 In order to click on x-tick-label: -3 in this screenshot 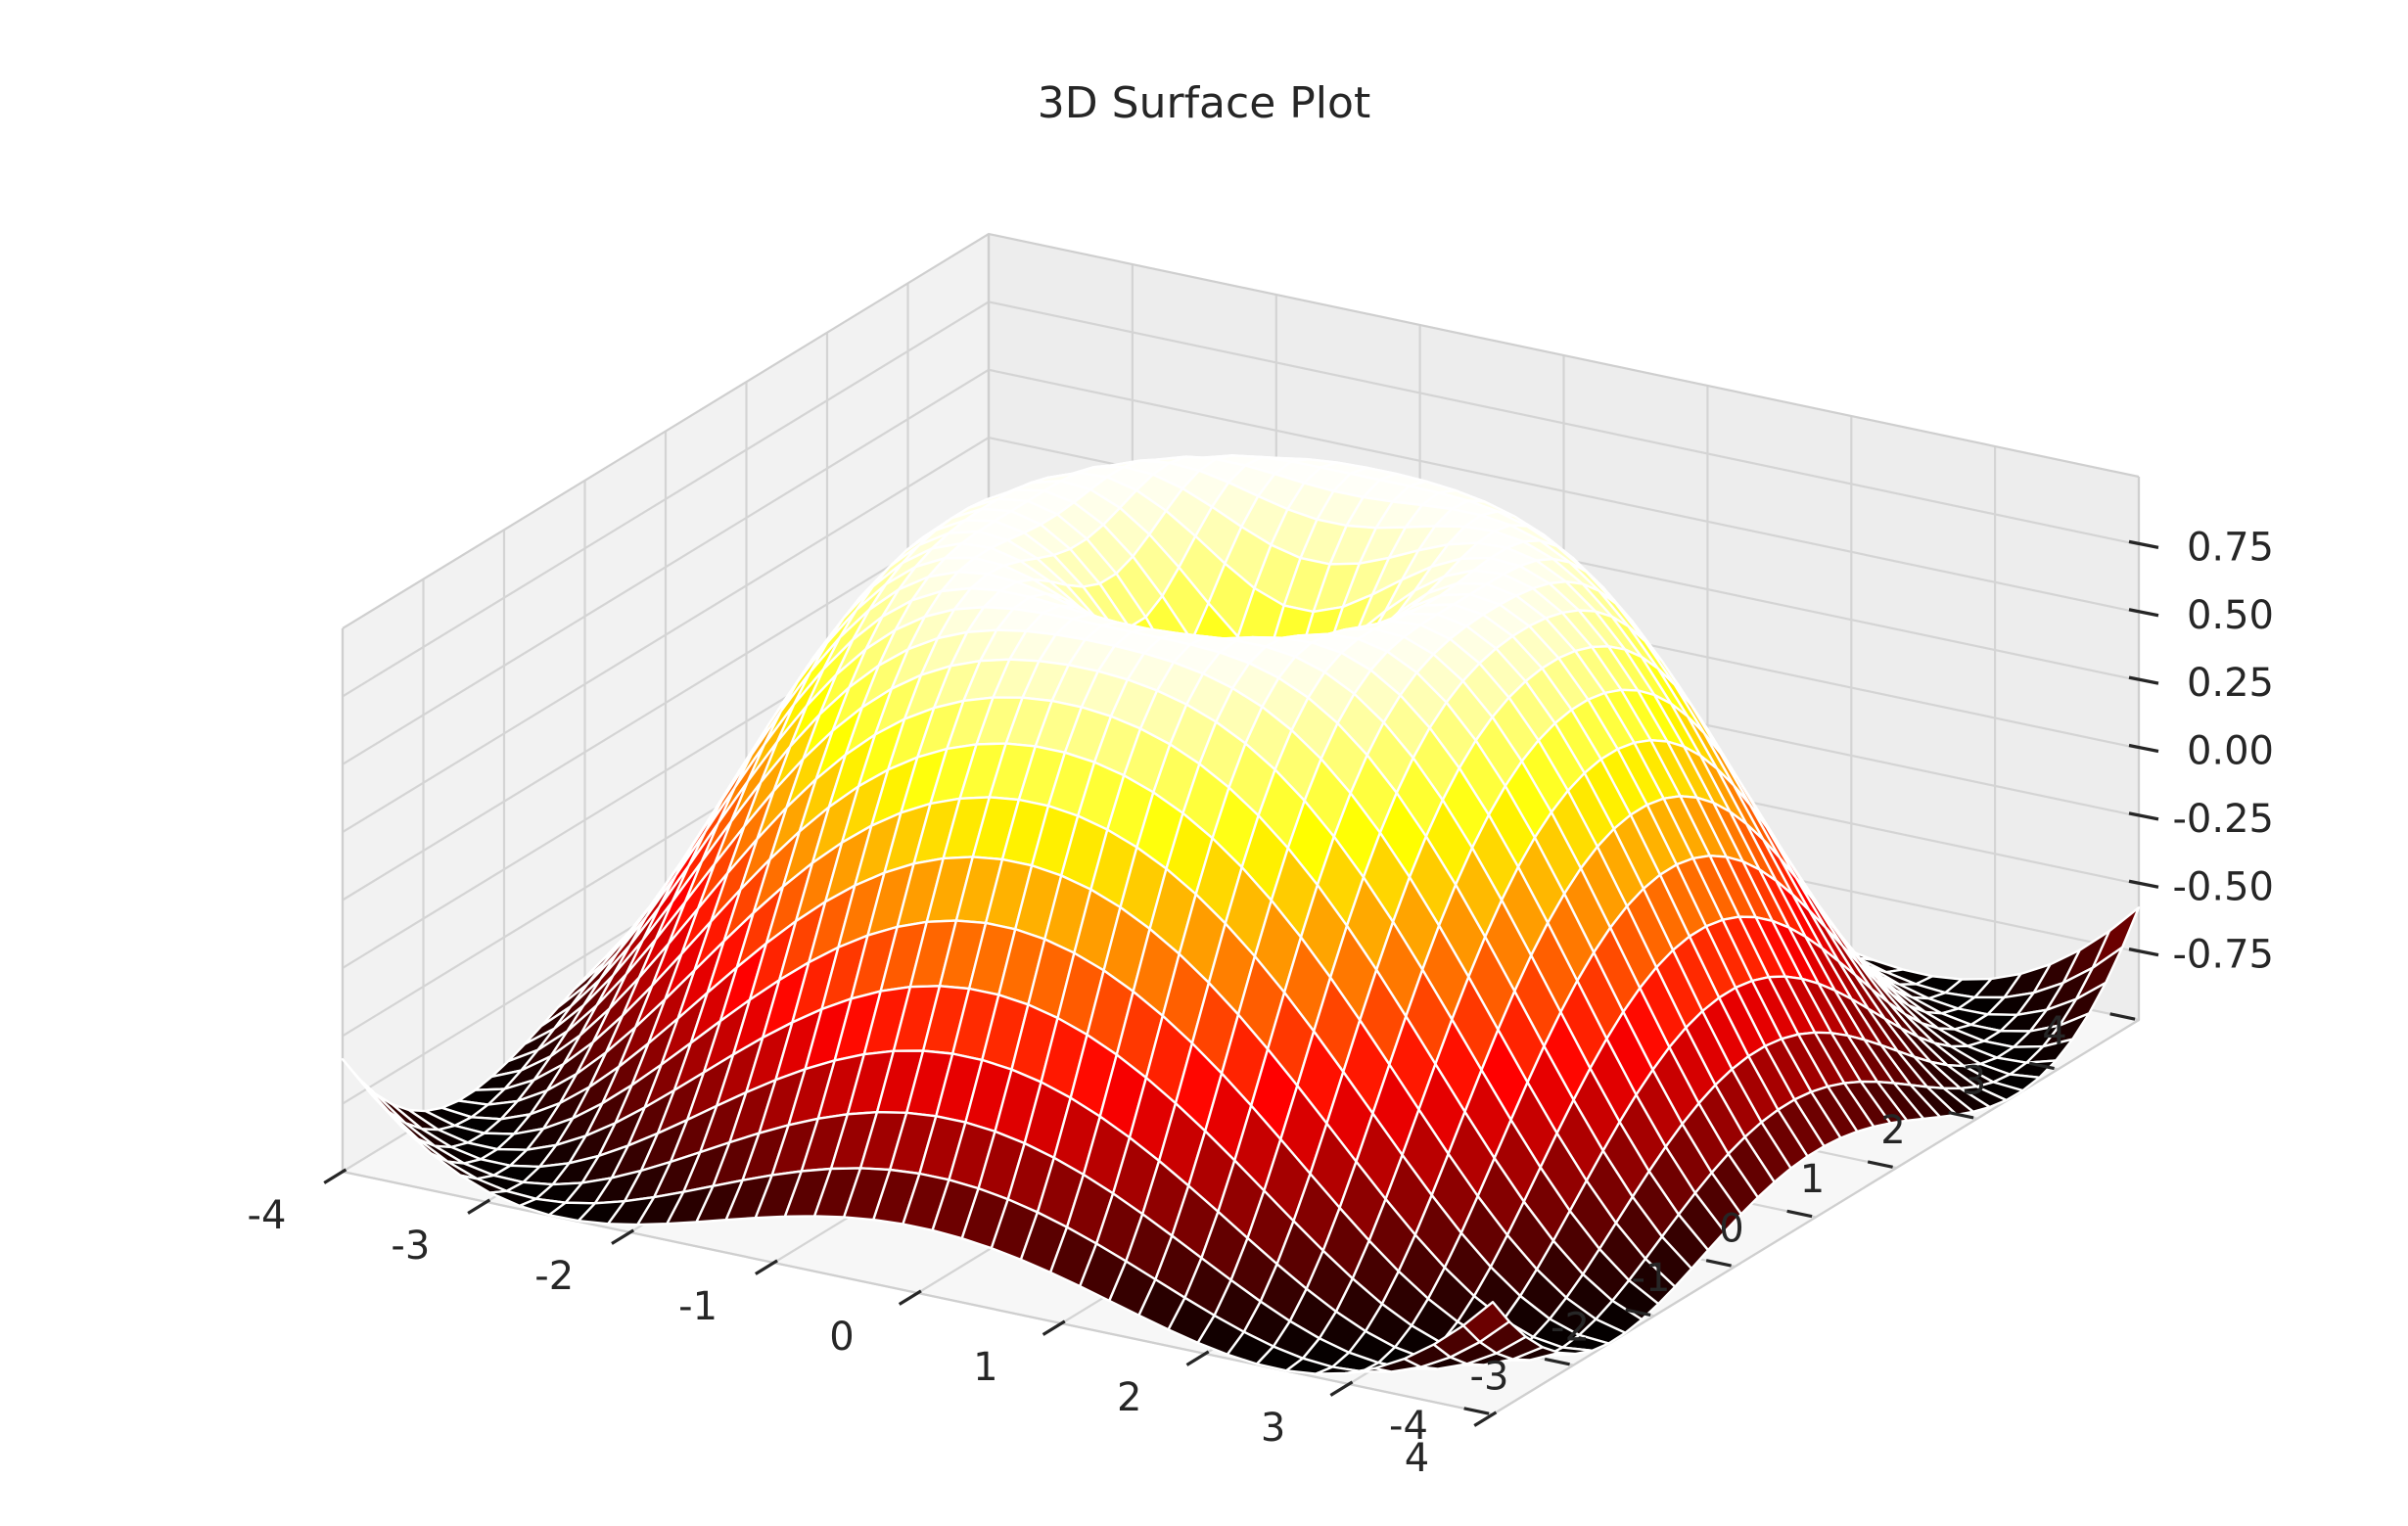, I will do `click(410, 1246)`.